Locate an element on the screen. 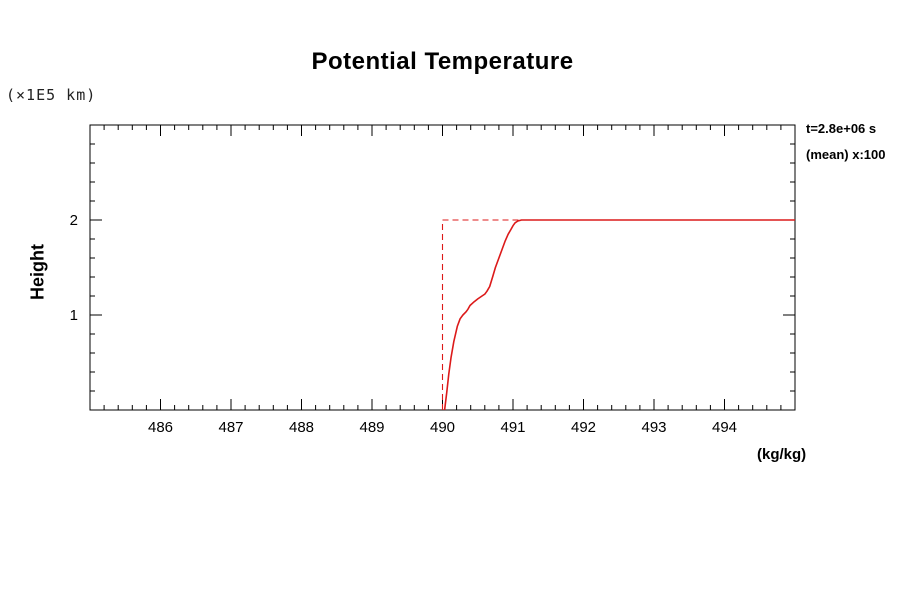 The width and height of the screenshot is (900, 600). x-axis-unit-label: (kg/kg) is located at coordinates (782, 454).